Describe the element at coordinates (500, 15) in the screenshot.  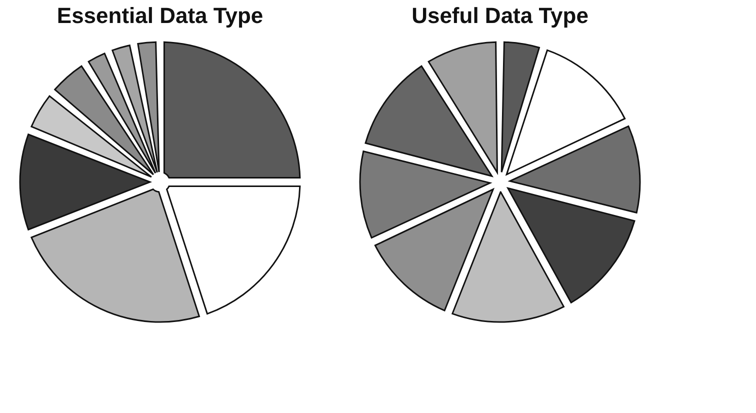
I see `chart-title: Useful Data Type` at that location.